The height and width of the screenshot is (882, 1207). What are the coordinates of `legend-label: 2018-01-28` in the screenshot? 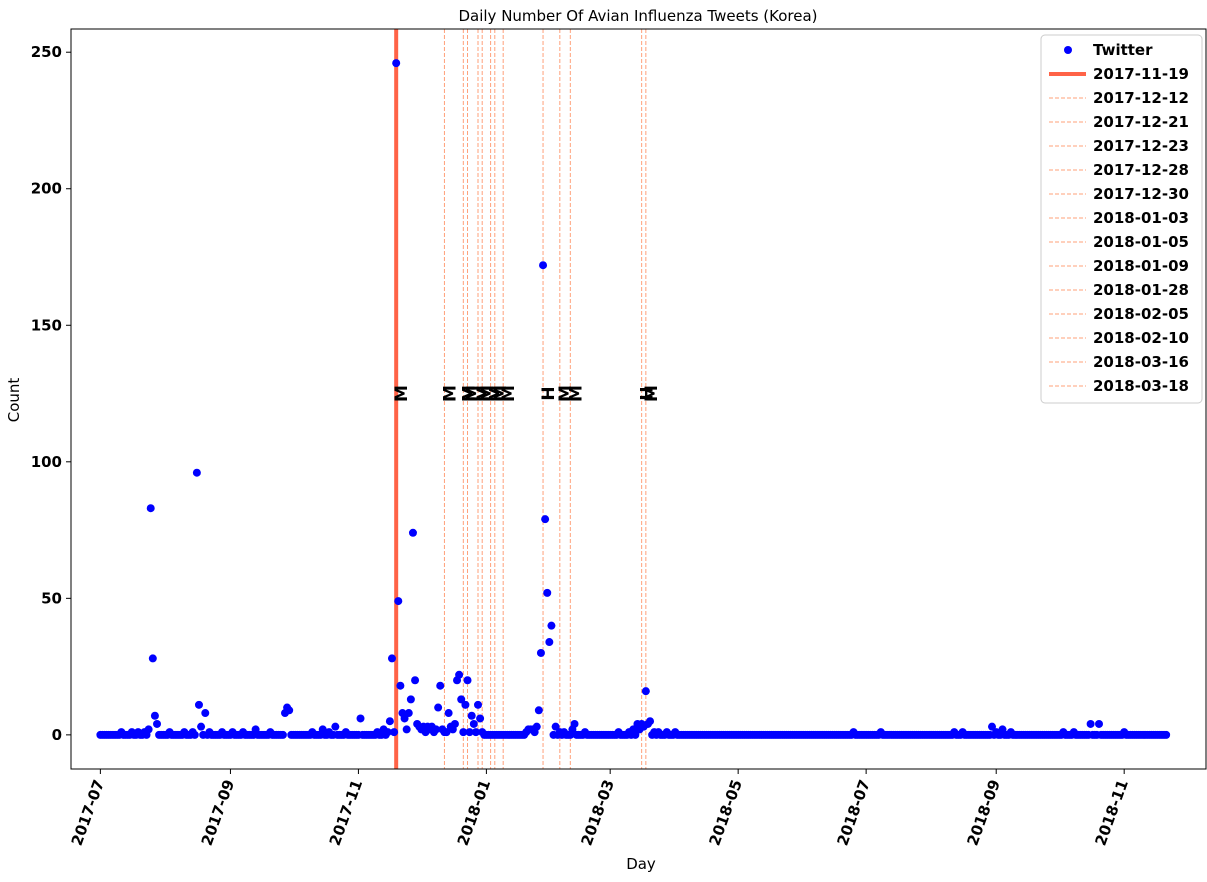 It's located at (1141, 290).